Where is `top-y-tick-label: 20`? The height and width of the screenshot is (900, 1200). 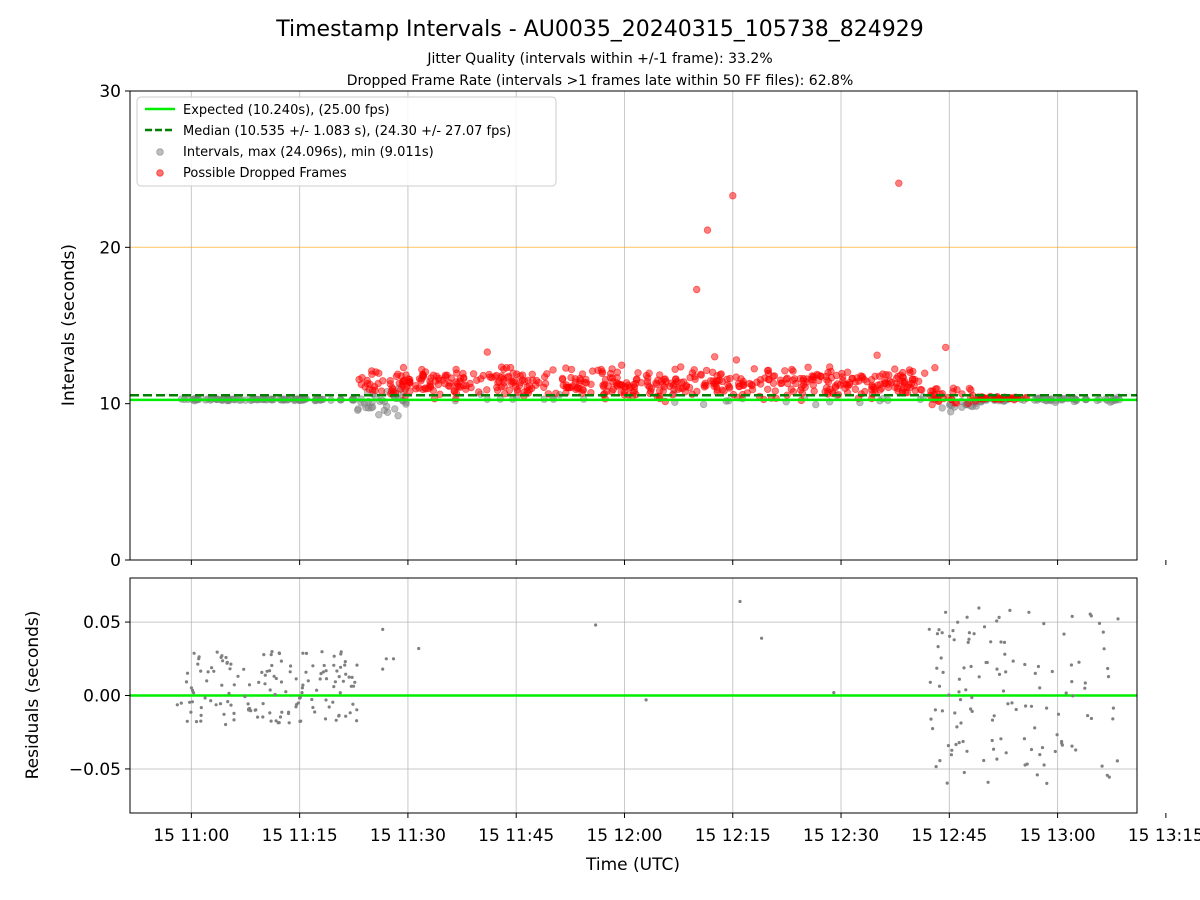
top-y-tick-label: 20 is located at coordinates (110, 248).